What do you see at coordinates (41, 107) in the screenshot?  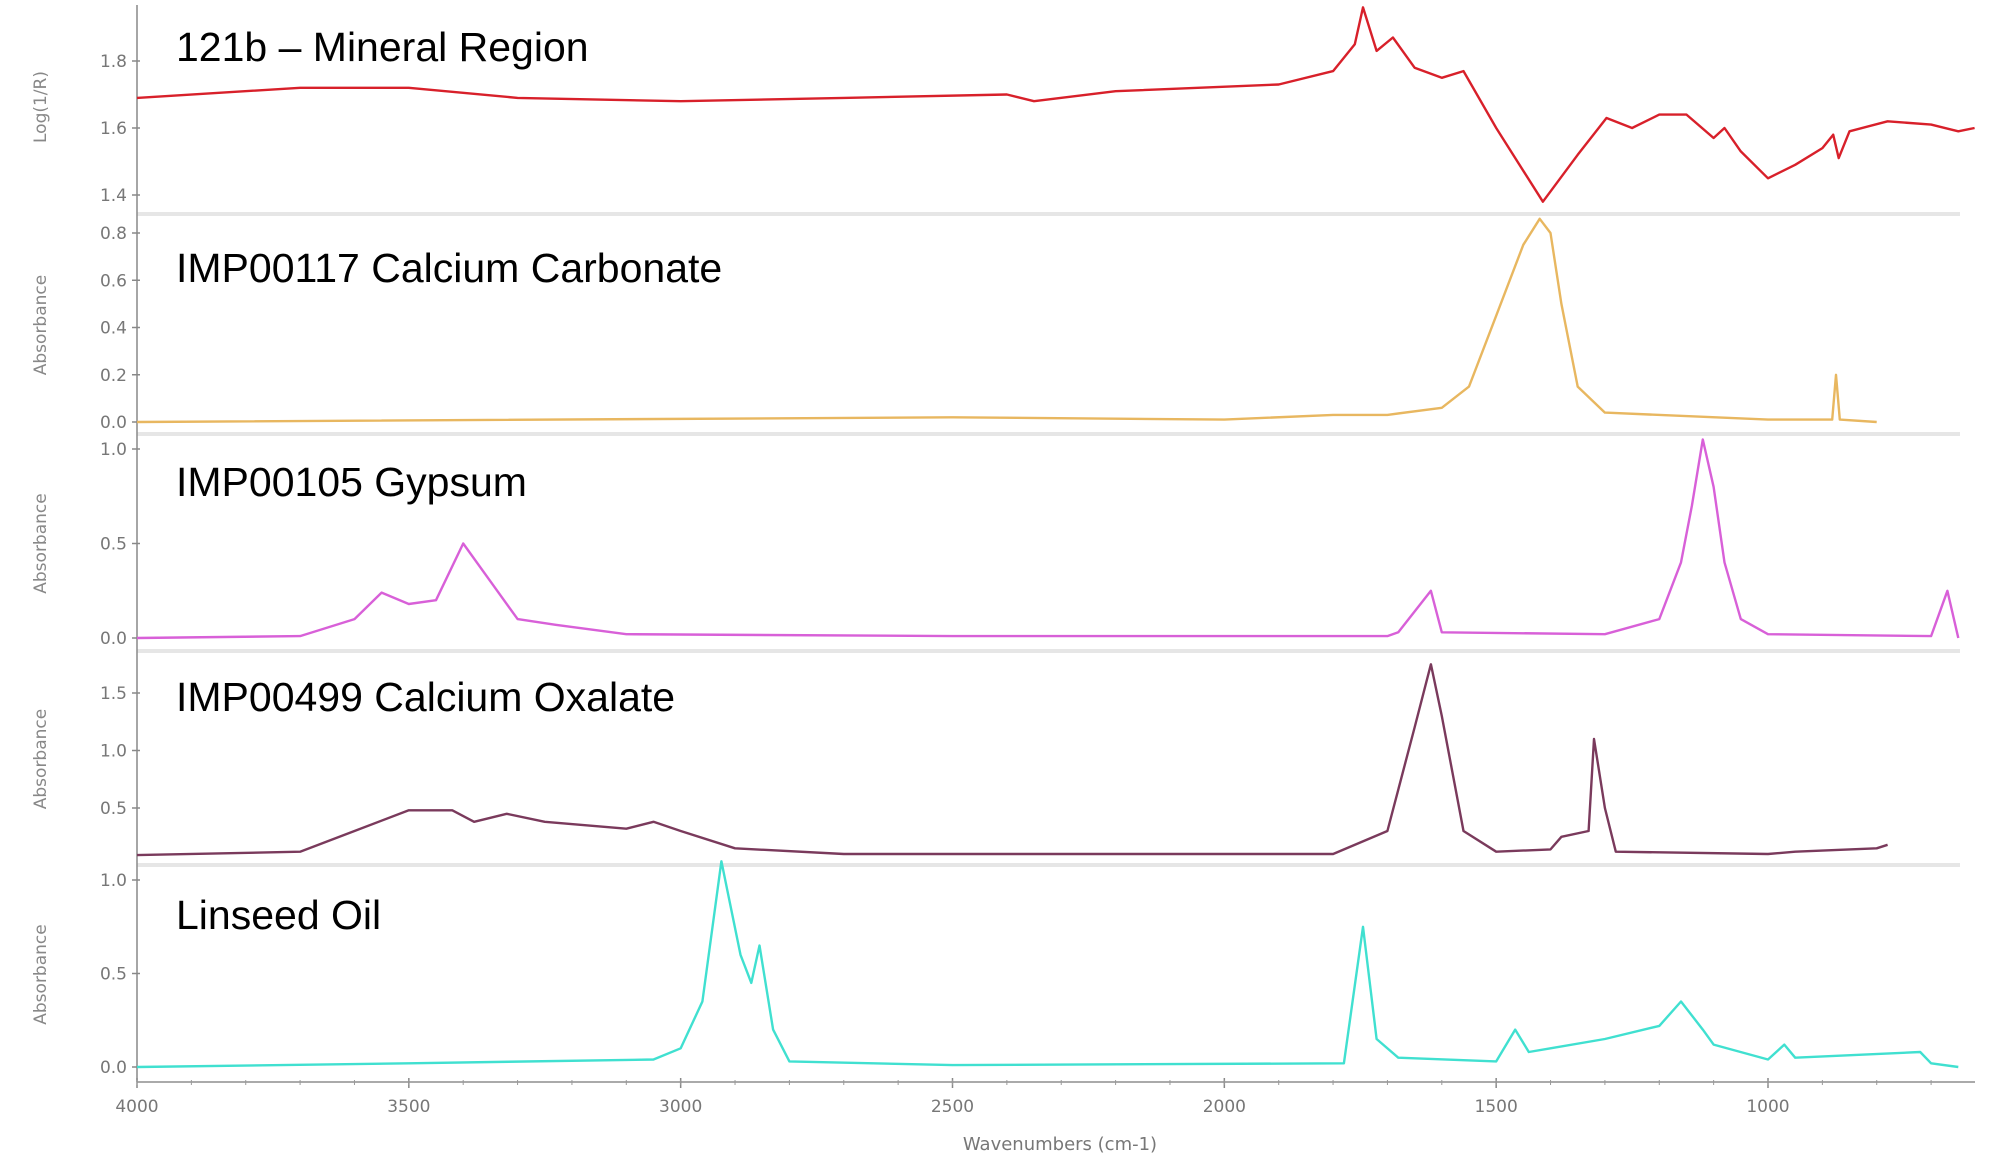 I see `y-axis-label: Log(1/R)` at bounding box center [41, 107].